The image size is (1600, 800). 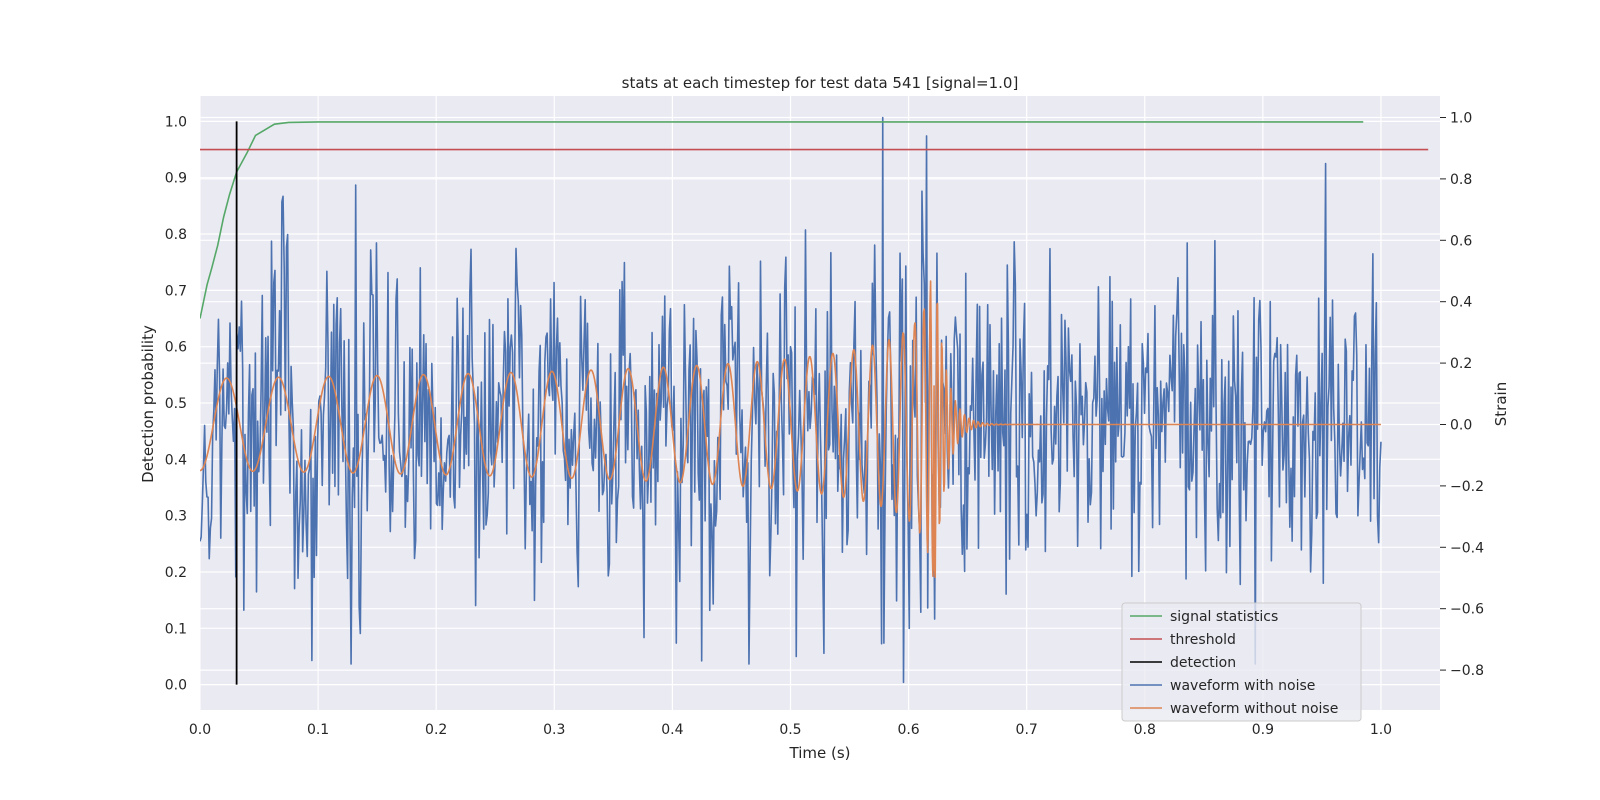 I want to click on x-tick-label: 1.0, so click(x=1381, y=730).